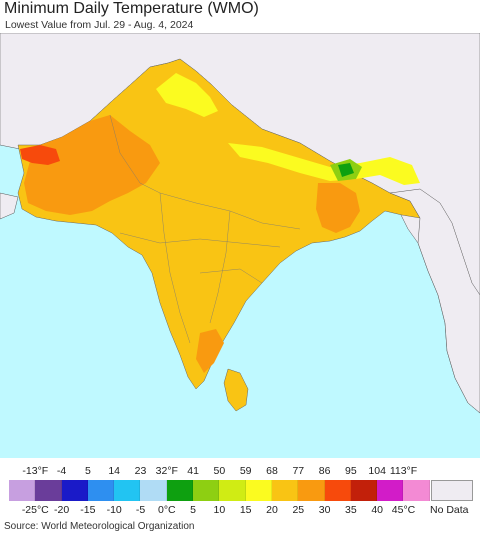 This screenshot has width=480, height=536. What do you see at coordinates (193, 510) in the screenshot?
I see `legend-celsius-tick: 5` at bounding box center [193, 510].